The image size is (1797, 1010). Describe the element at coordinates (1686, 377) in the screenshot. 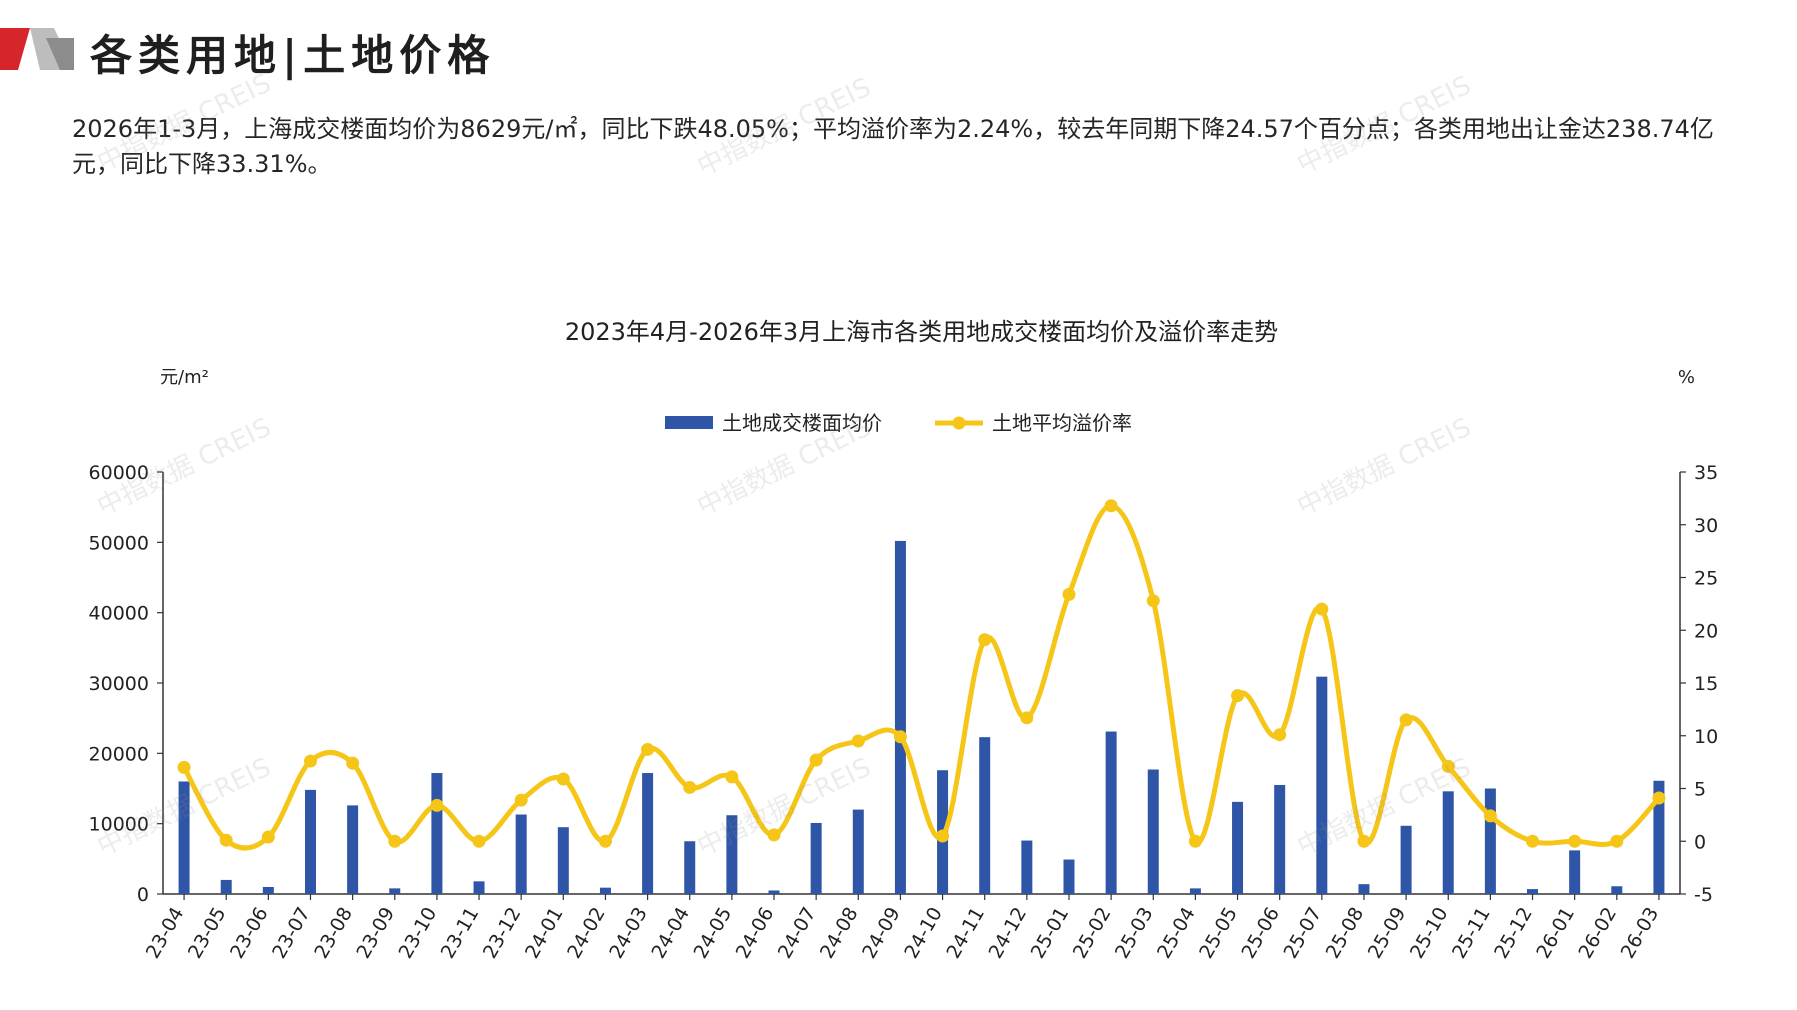

I see `y-right-unit: %` at that location.